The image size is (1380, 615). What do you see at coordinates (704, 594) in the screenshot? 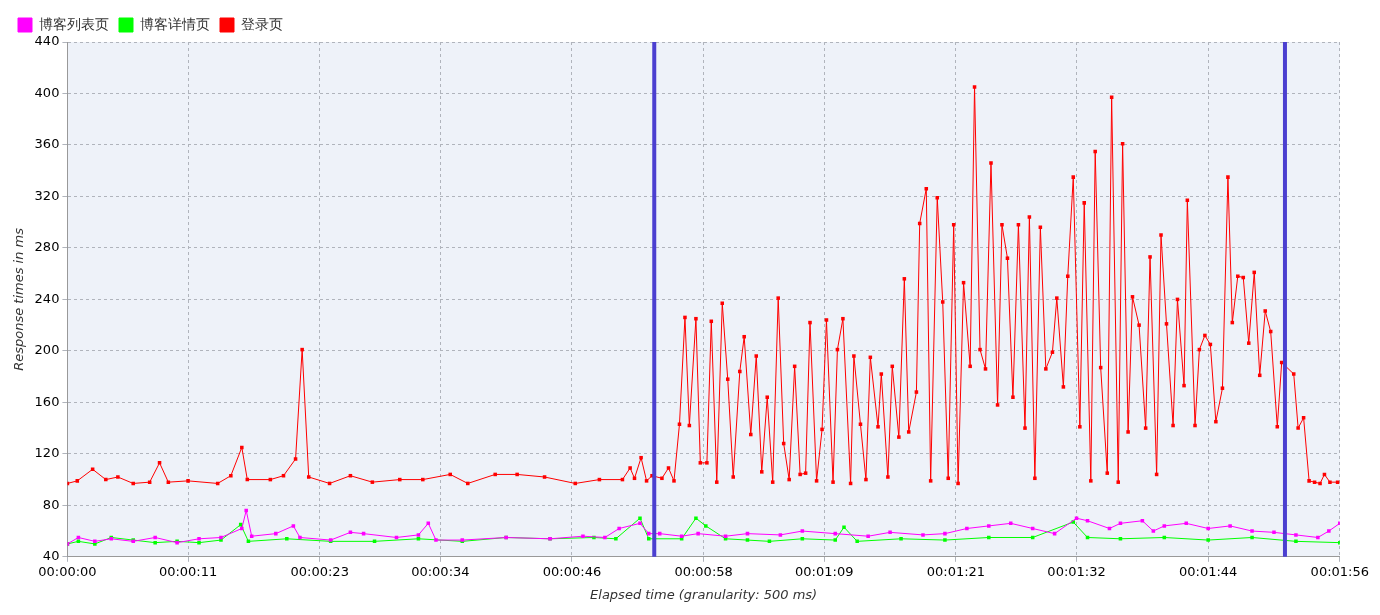
I see `x-axis-title: Elapsed time (granularity: 500 ms)` at bounding box center [704, 594].